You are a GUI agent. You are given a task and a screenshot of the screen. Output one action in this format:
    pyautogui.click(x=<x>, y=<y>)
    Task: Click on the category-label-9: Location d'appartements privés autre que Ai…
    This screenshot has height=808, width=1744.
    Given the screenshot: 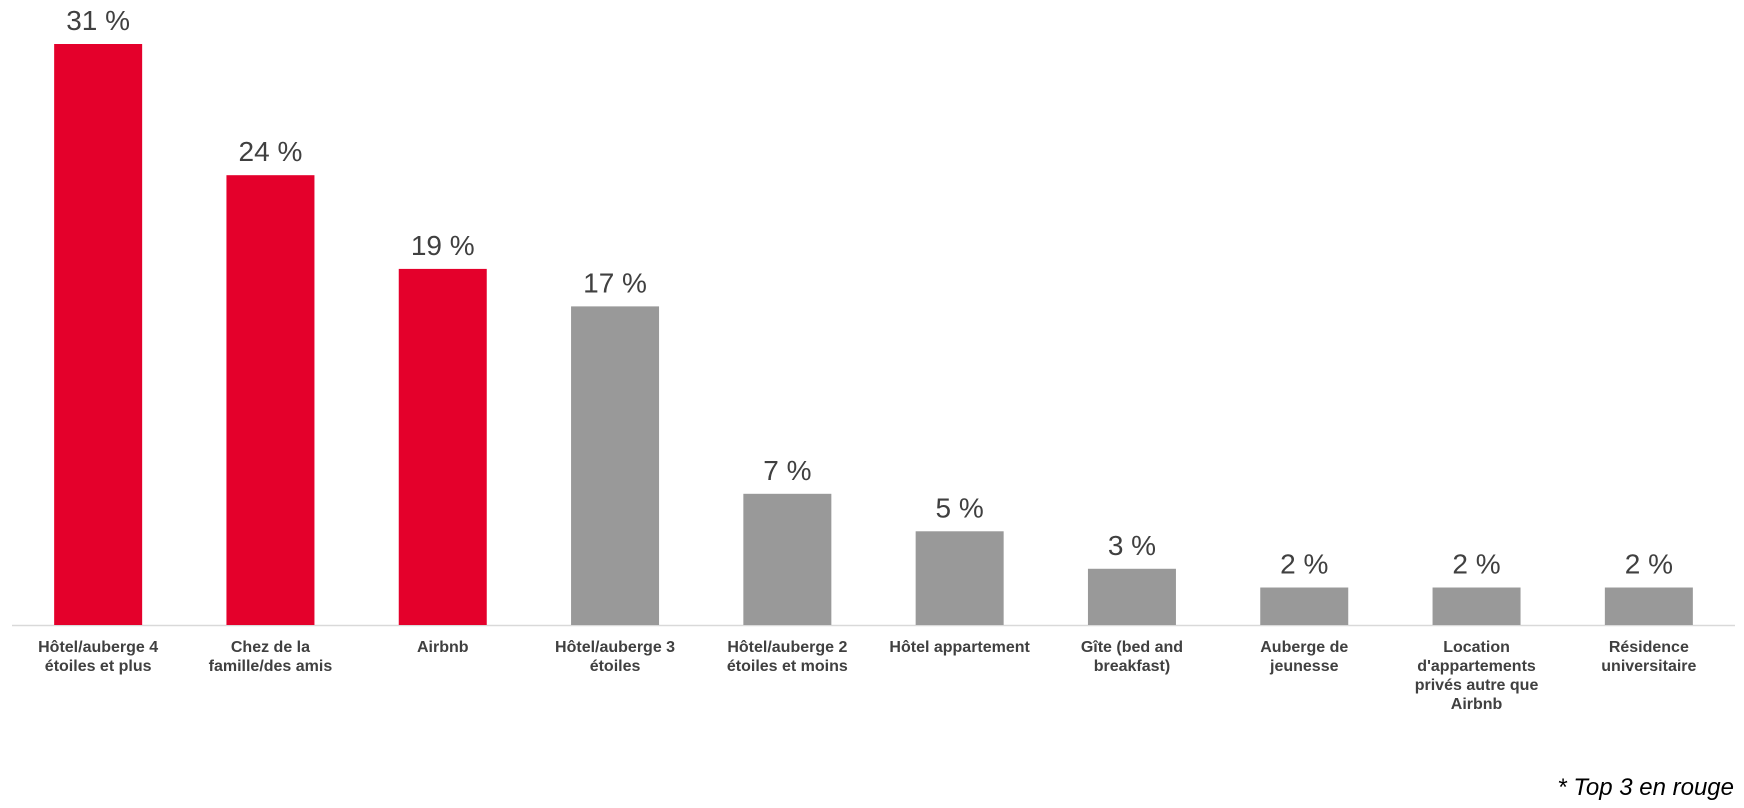 What is the action you would take?
    pyautogui.click(x=1477, y=676)
    